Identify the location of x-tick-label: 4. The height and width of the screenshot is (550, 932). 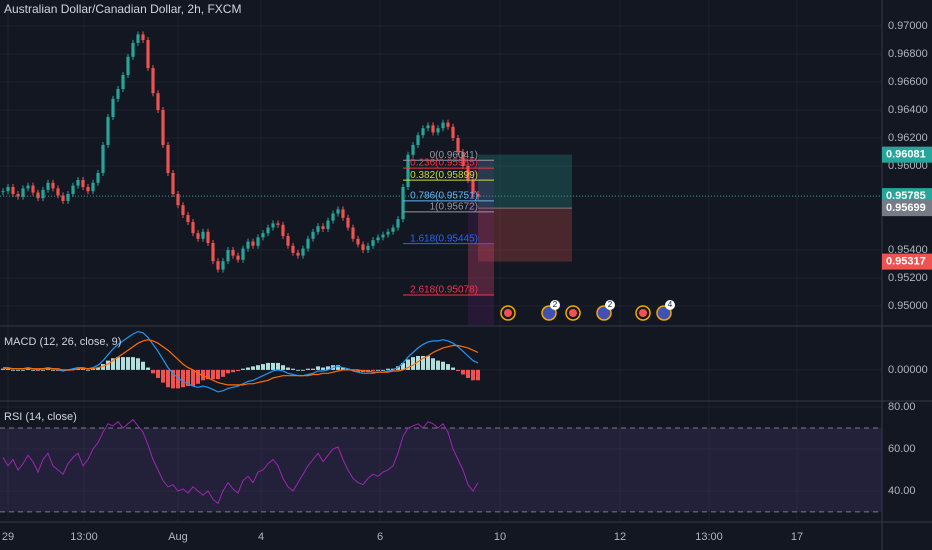
(261, 537).